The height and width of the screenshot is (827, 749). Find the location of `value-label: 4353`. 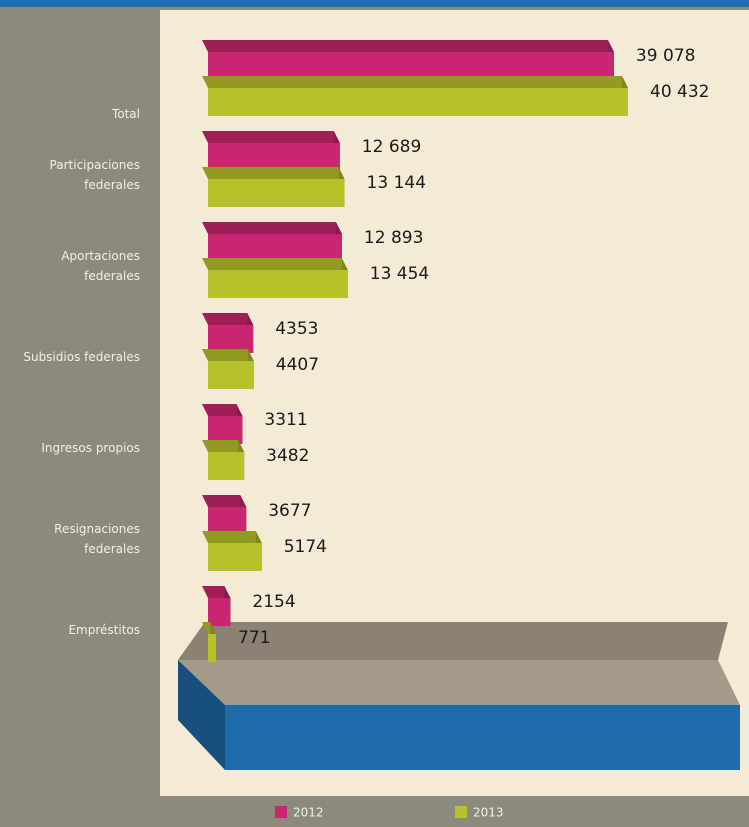

value-label: 4353 is located at coordinates (296, 329).